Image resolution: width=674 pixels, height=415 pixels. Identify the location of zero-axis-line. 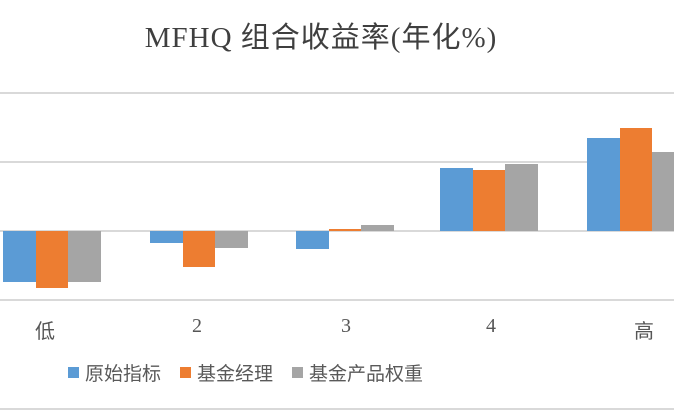
(337, 231).